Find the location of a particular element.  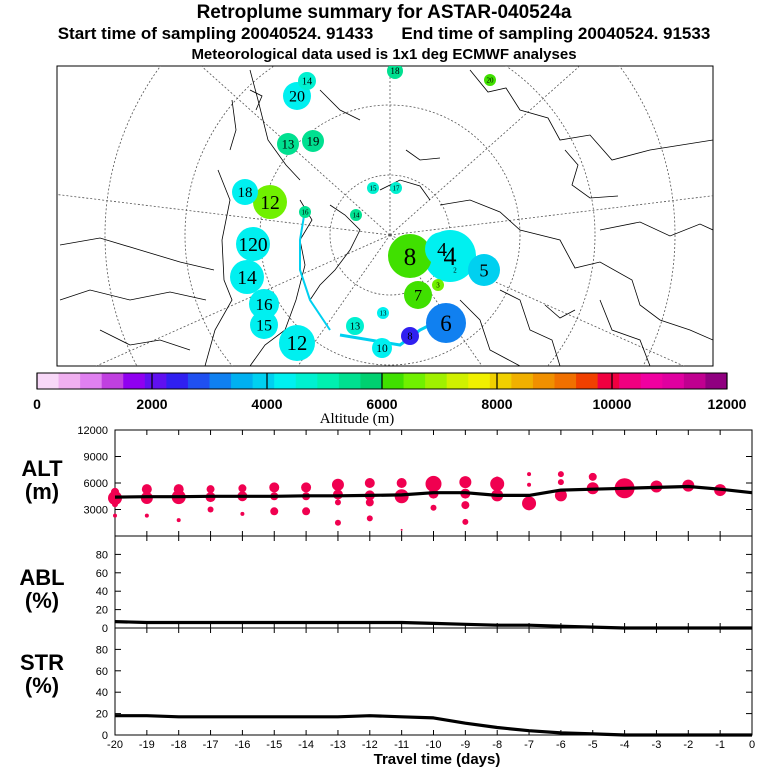

x-tick-label: -1 is located at coordinates (720, 745).